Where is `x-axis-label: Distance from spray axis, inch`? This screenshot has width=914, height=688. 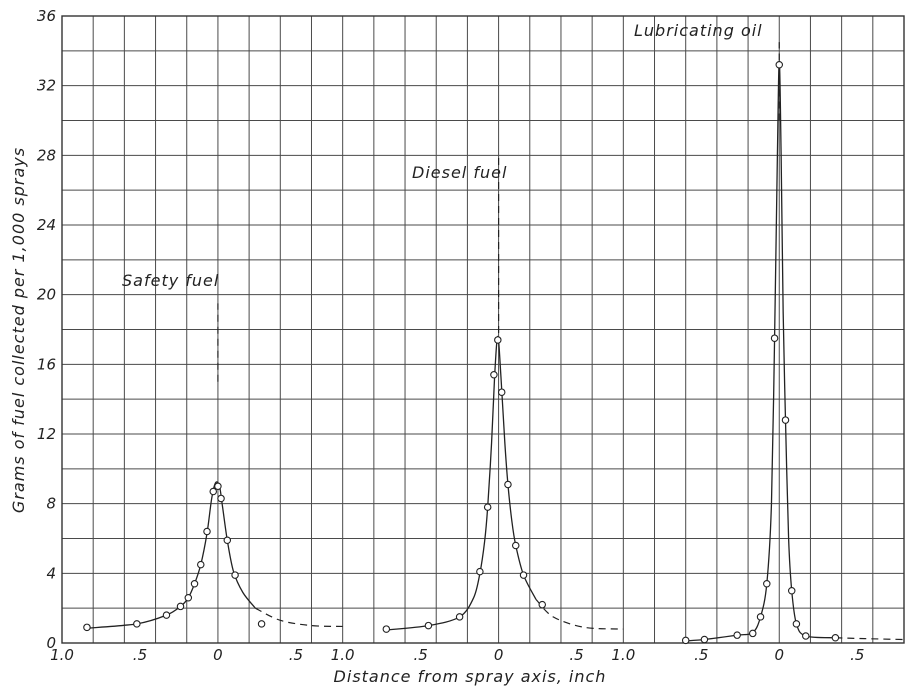 x-axis-label: Distance from spray axis, inch is located at coordinates (470, 676).